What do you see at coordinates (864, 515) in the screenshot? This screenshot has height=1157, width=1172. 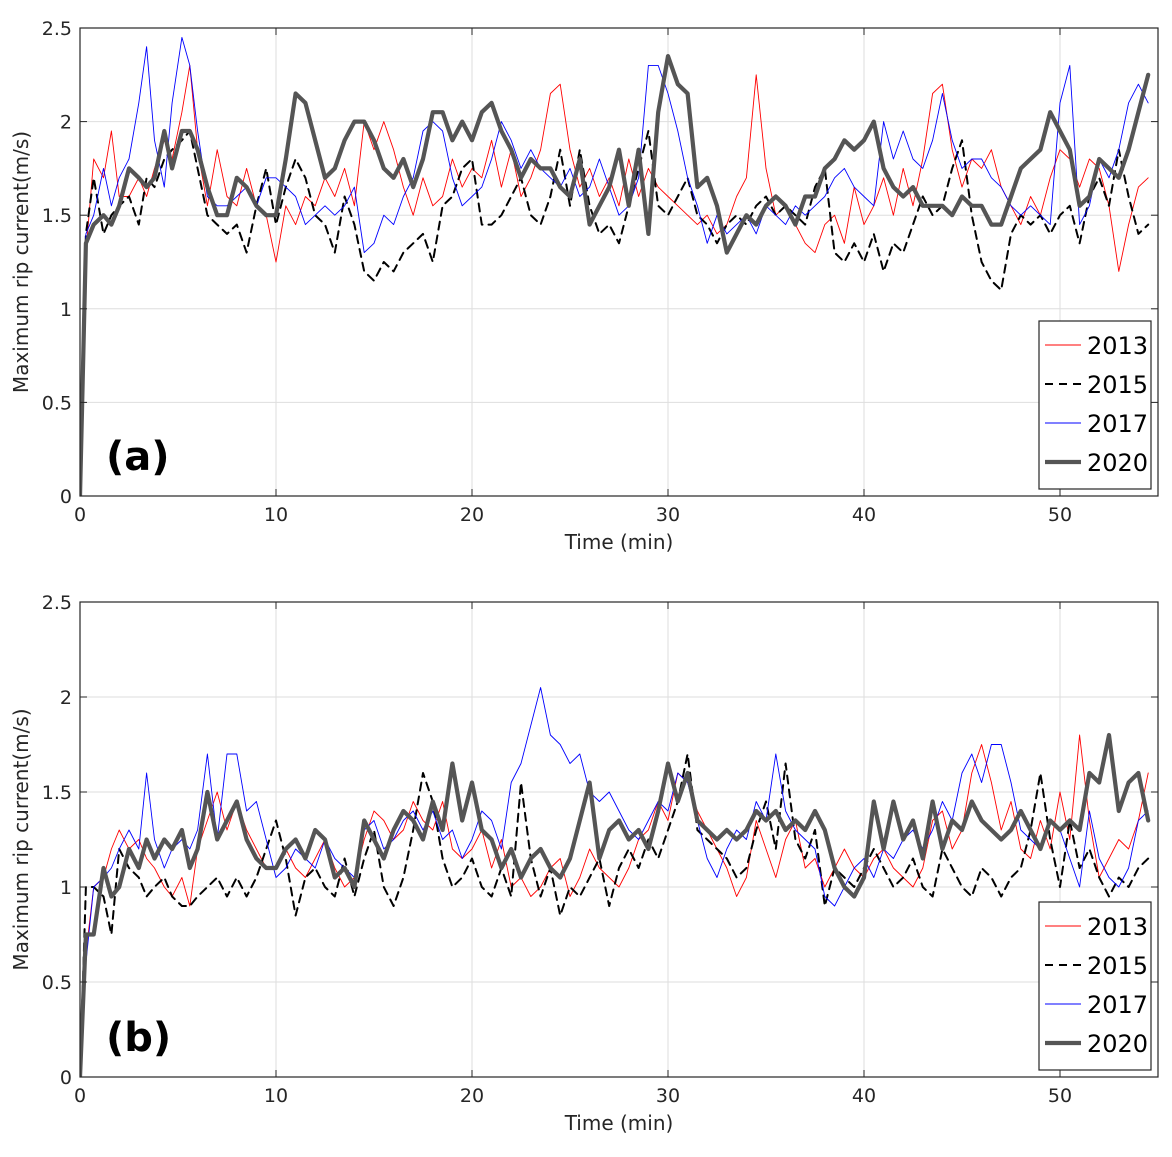 I see `panel-a-x-tick-label: 40` at bounding box center [864, 515].